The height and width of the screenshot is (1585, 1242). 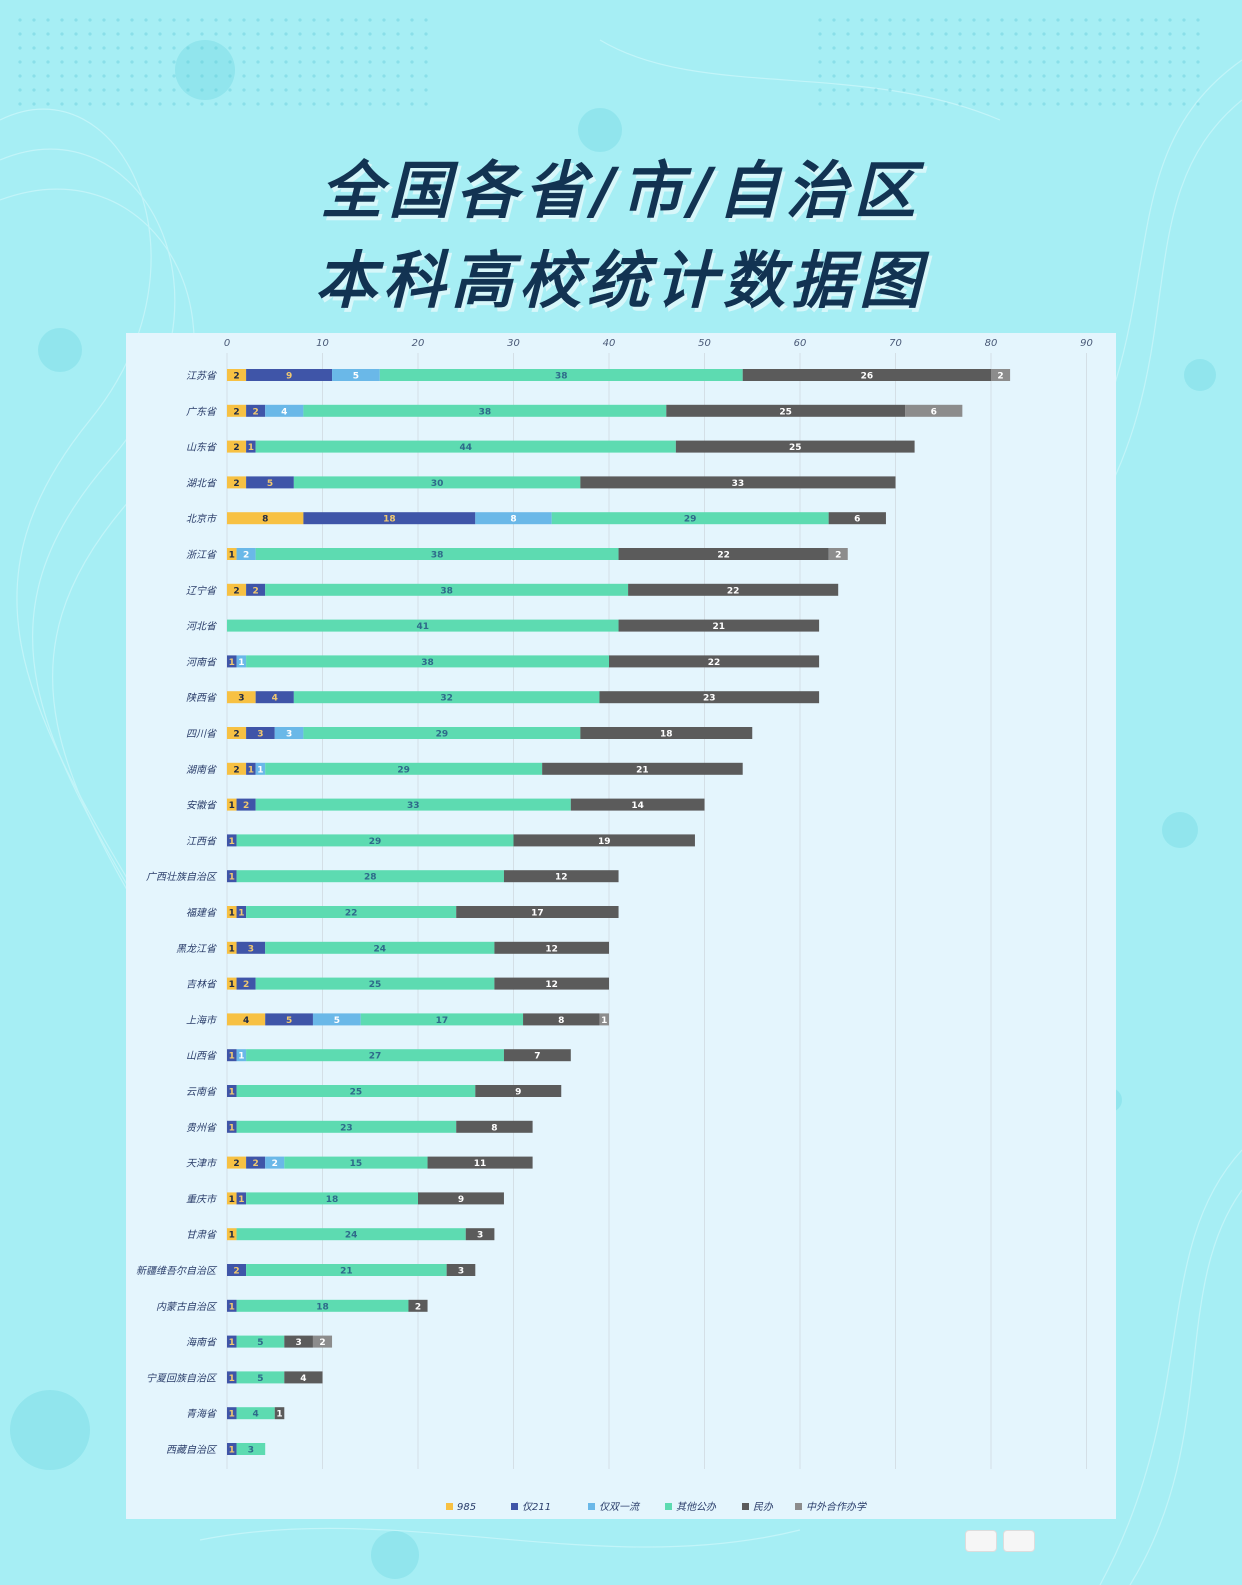 What do you see at coordinates (201, 412) in the screenshot?
I see `category-label: 广东省` at bounding box center [201, 412].